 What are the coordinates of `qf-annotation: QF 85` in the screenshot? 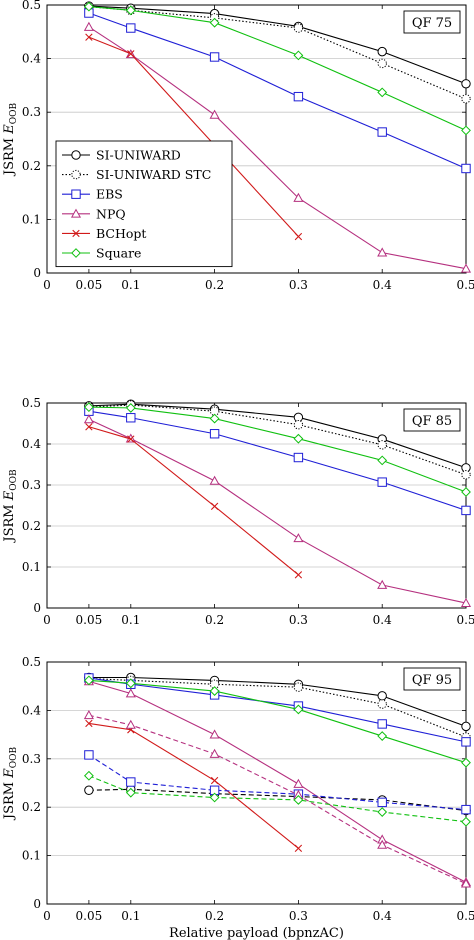 It's located at (432, 420).